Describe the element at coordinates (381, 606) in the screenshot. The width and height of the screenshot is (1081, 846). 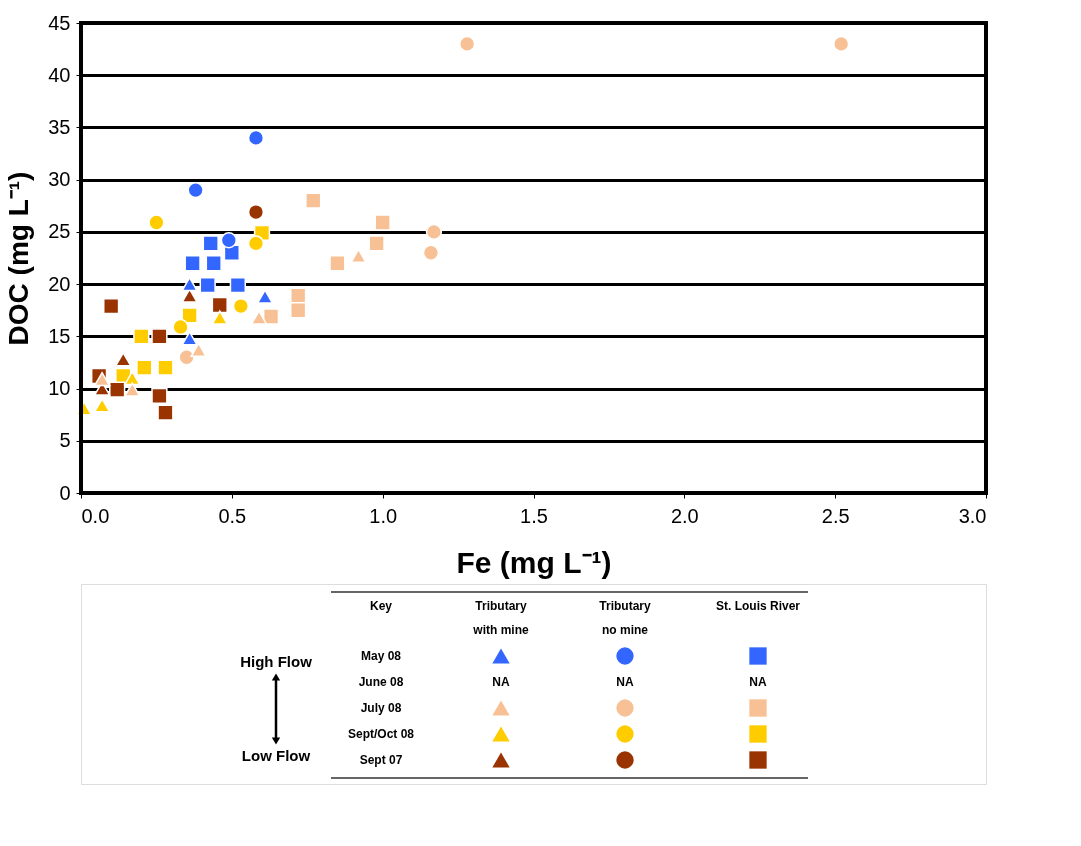
I see `text: Key` at that location.